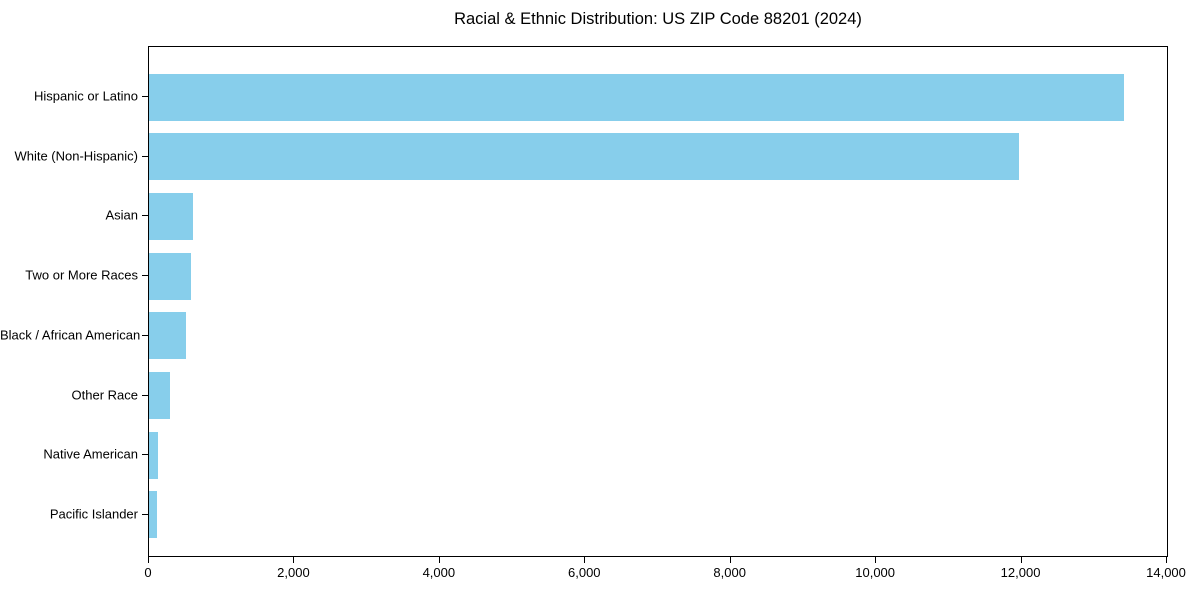 The height and width of the screenshot is (600, 1200). What do you see at coordinates (171, 216) in the screenshot?
I see `bar-asian` at bounding box center [171, 216].